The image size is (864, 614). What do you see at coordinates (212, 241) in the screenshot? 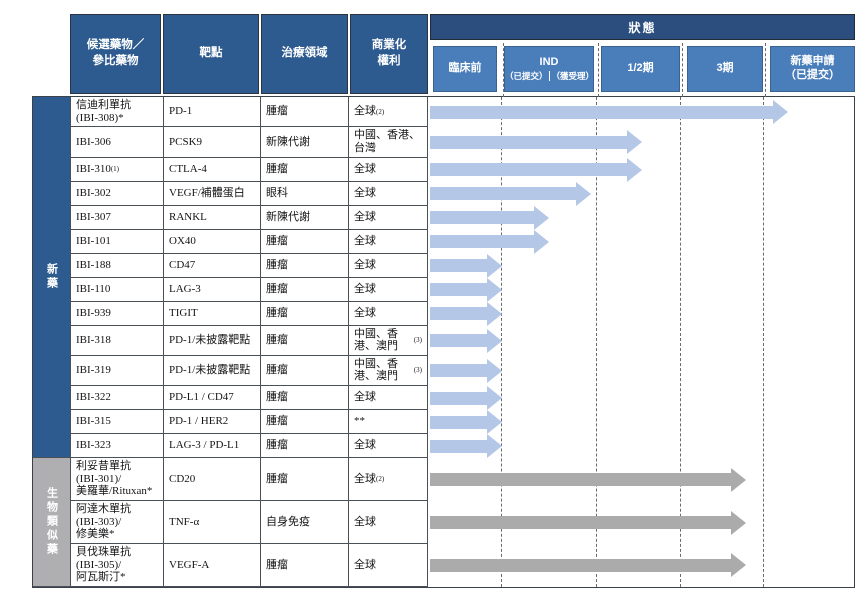
I see `target-cell: OX40` at bounding box center [212, 241].